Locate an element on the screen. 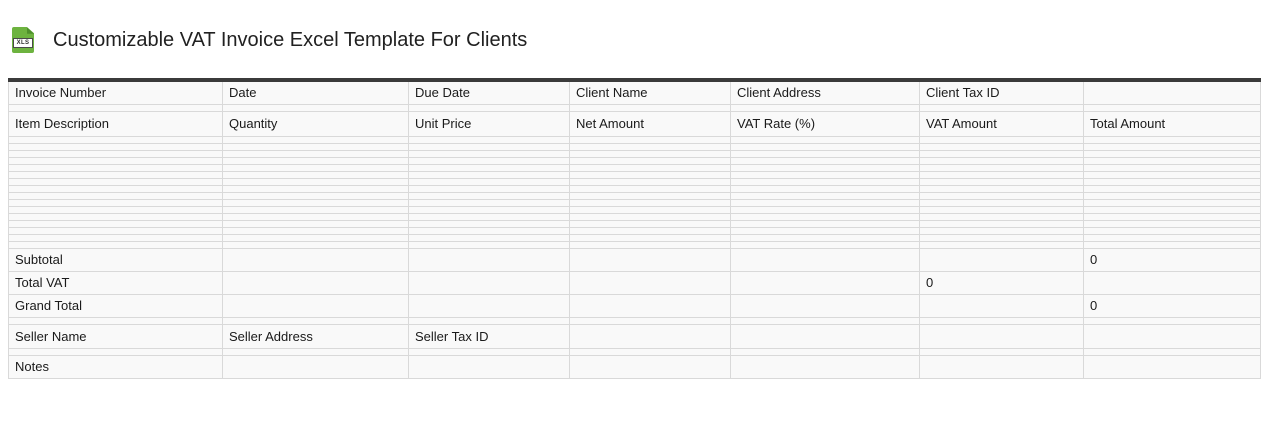  notes-label: Notes is located at coordinates (115, 366).